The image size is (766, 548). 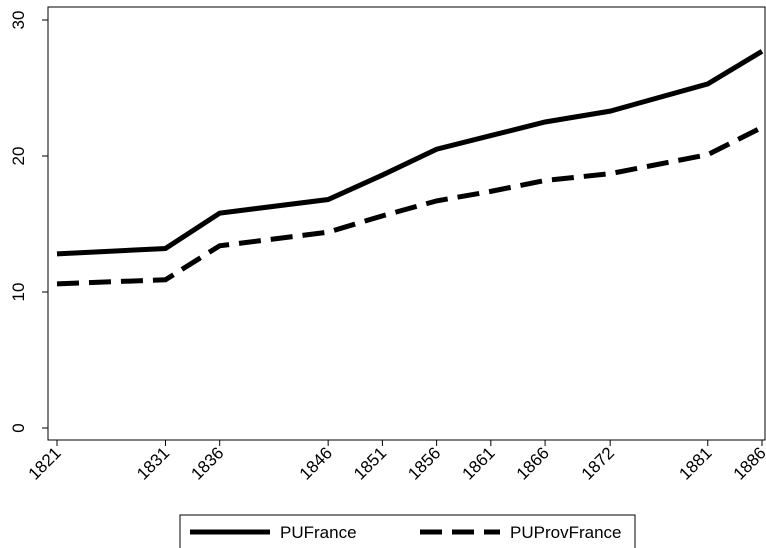 I want to click on x-tick-label: 1866, so click(x=533, y=463).